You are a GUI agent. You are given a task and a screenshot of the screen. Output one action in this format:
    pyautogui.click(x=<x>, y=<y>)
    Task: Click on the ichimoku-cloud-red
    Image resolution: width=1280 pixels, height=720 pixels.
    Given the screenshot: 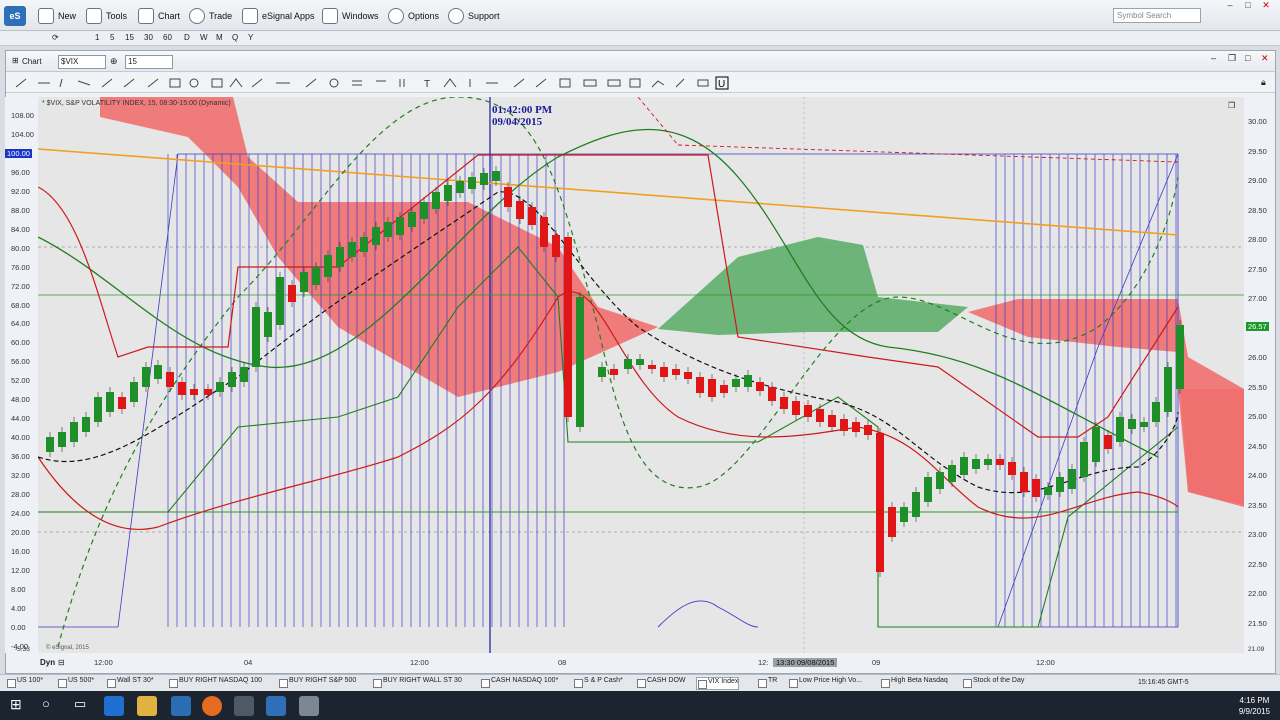 What is the action you would take?
    pyautogui.click(x=1211, y=447)
    